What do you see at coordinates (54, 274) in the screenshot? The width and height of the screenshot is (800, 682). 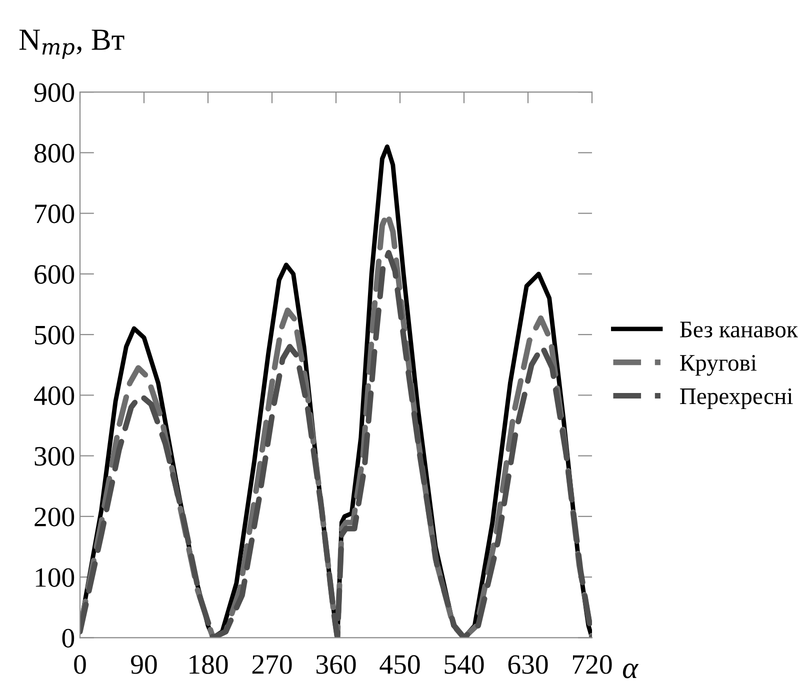 I see `y-tick-label: 600` at bounding box center [54, 274].